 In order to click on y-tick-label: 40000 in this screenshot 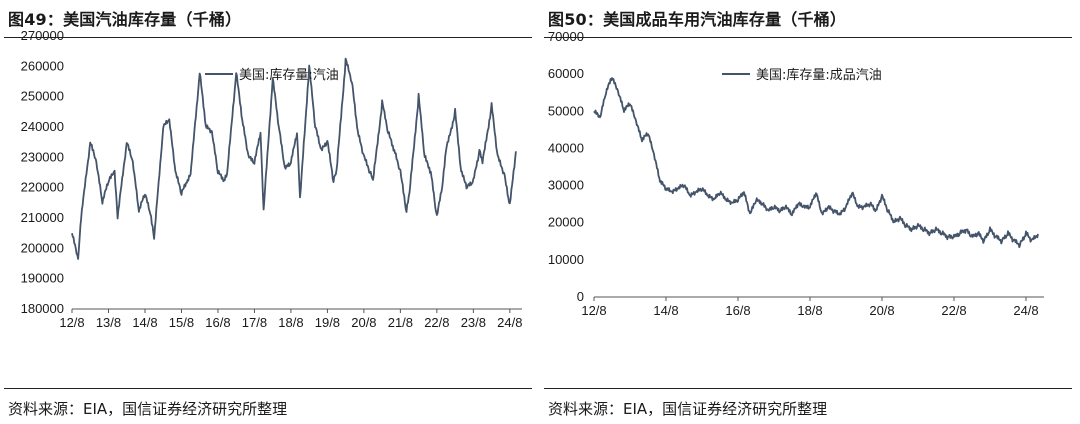, I will do `click(566, 147)`.